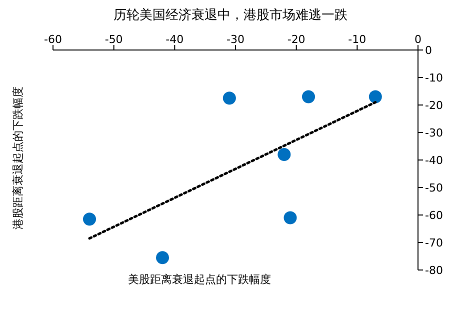  I want to click on y-tick-label: -40, so click(434, 160).